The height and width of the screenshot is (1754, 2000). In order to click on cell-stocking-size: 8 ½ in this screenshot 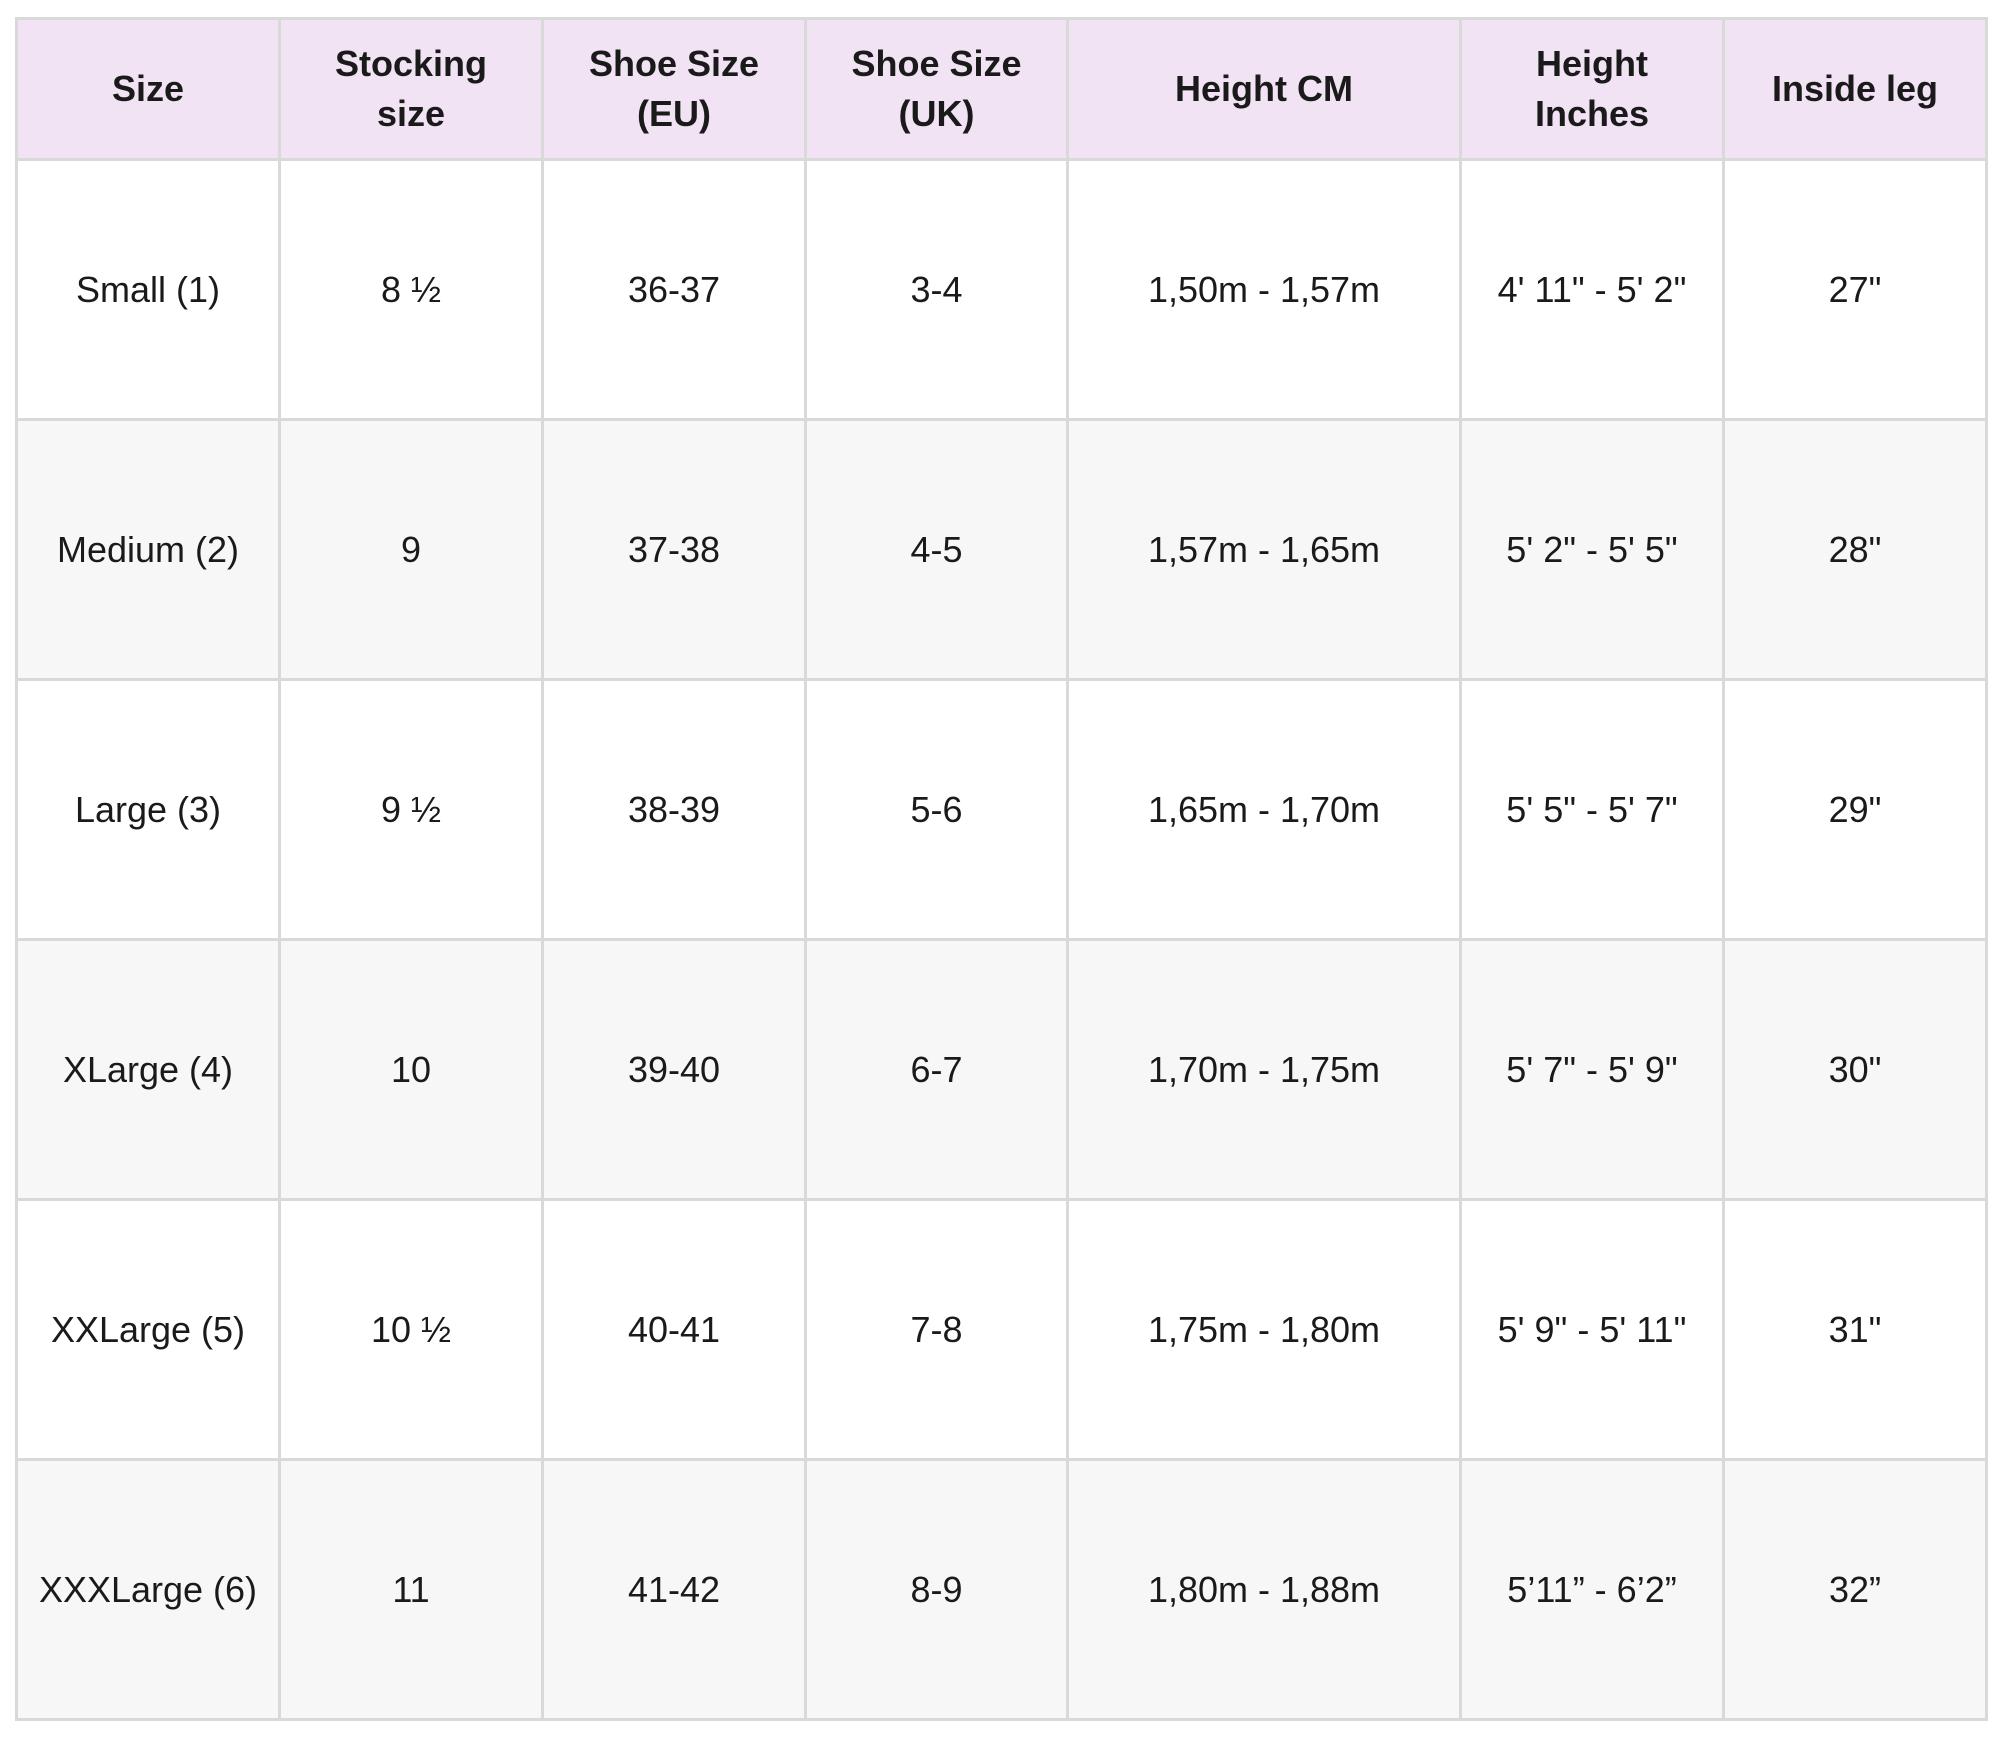, I will do `click(411, 289)`.